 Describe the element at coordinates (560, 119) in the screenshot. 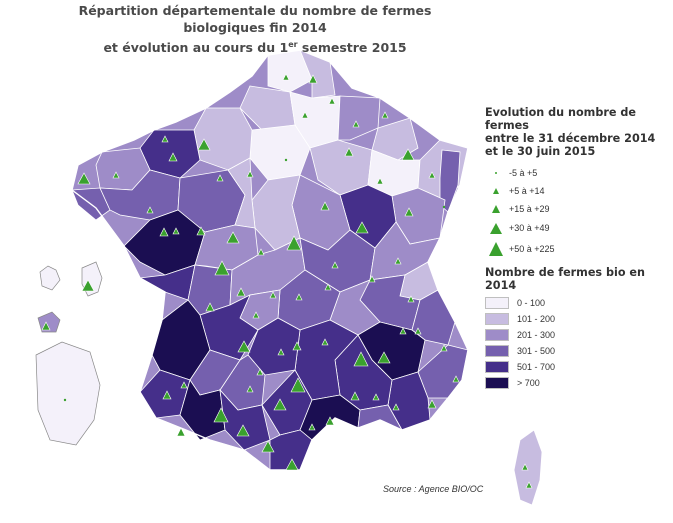

I see `legend-evolution-title-line1: Evolution du nombre de fermes` at that location.